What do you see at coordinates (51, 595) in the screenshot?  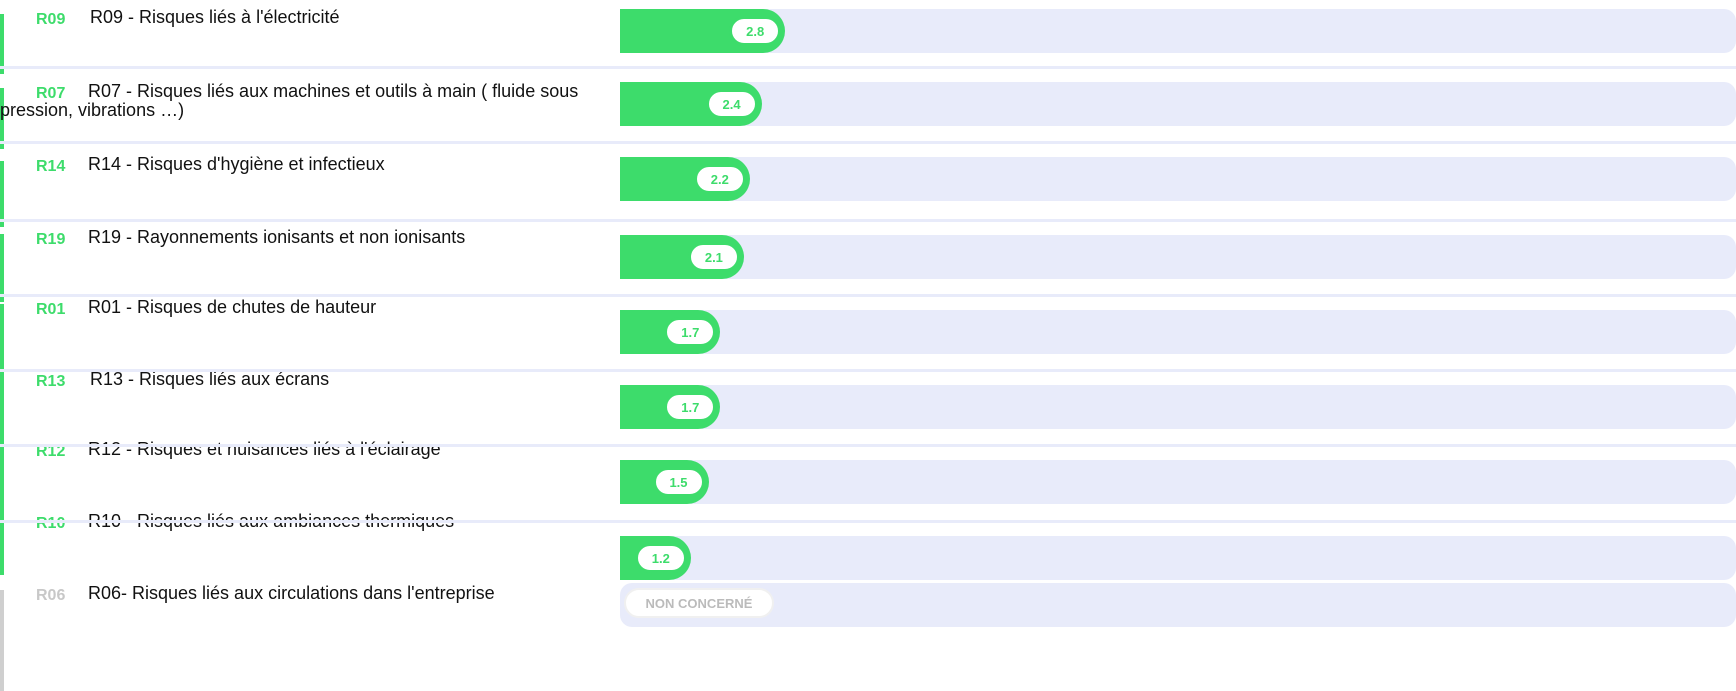 I see `risk-code: R06` at bounding box center [51, 595].